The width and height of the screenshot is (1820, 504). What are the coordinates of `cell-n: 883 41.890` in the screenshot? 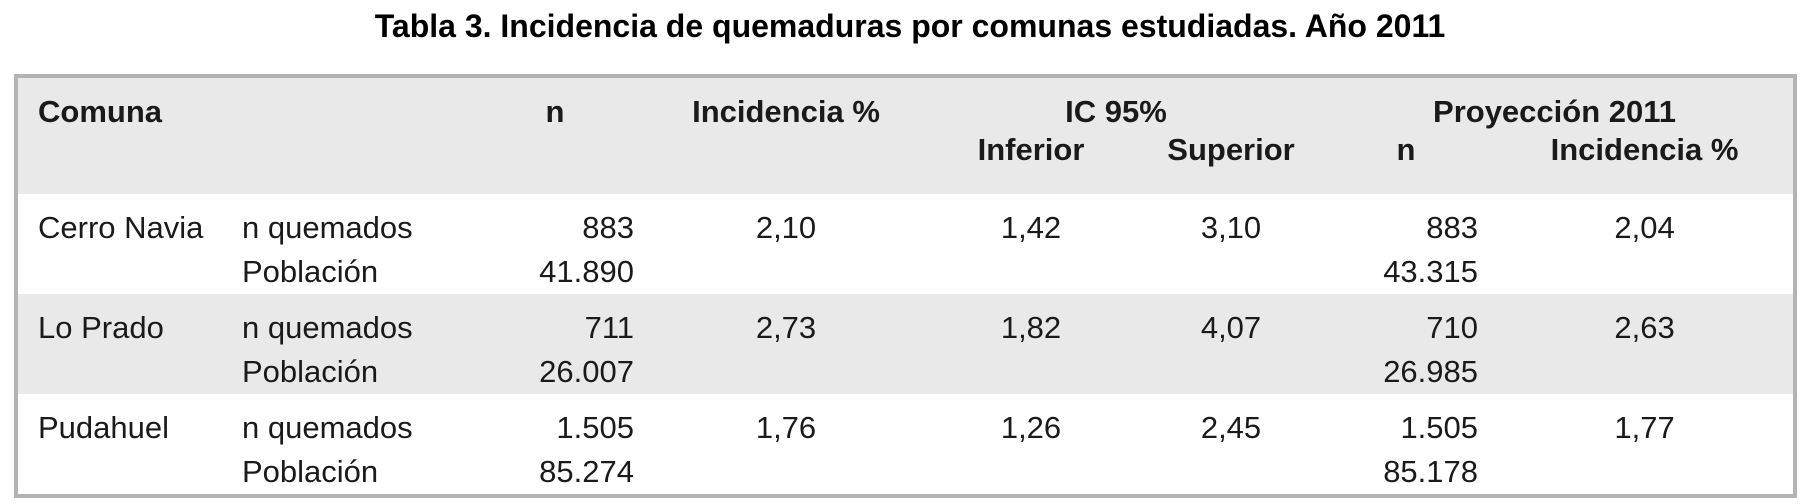 It's located at (555, 244).